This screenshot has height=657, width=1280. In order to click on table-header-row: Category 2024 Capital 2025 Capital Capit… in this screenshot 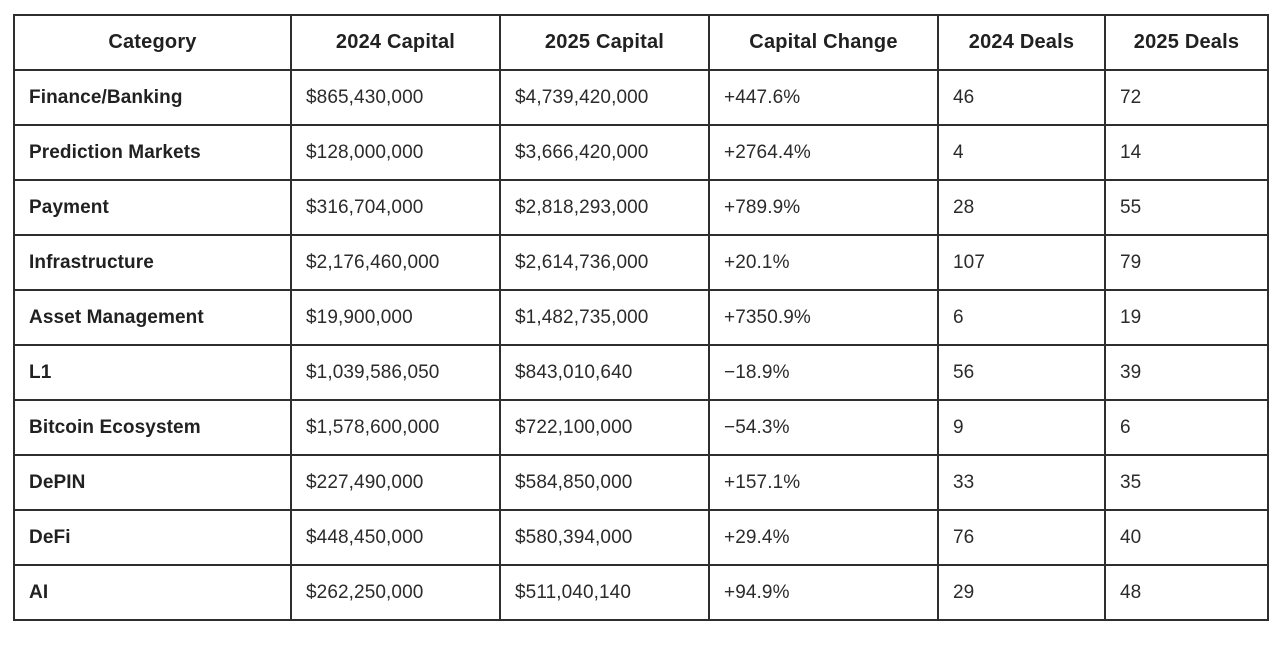, I will do `click(641, 42)`.